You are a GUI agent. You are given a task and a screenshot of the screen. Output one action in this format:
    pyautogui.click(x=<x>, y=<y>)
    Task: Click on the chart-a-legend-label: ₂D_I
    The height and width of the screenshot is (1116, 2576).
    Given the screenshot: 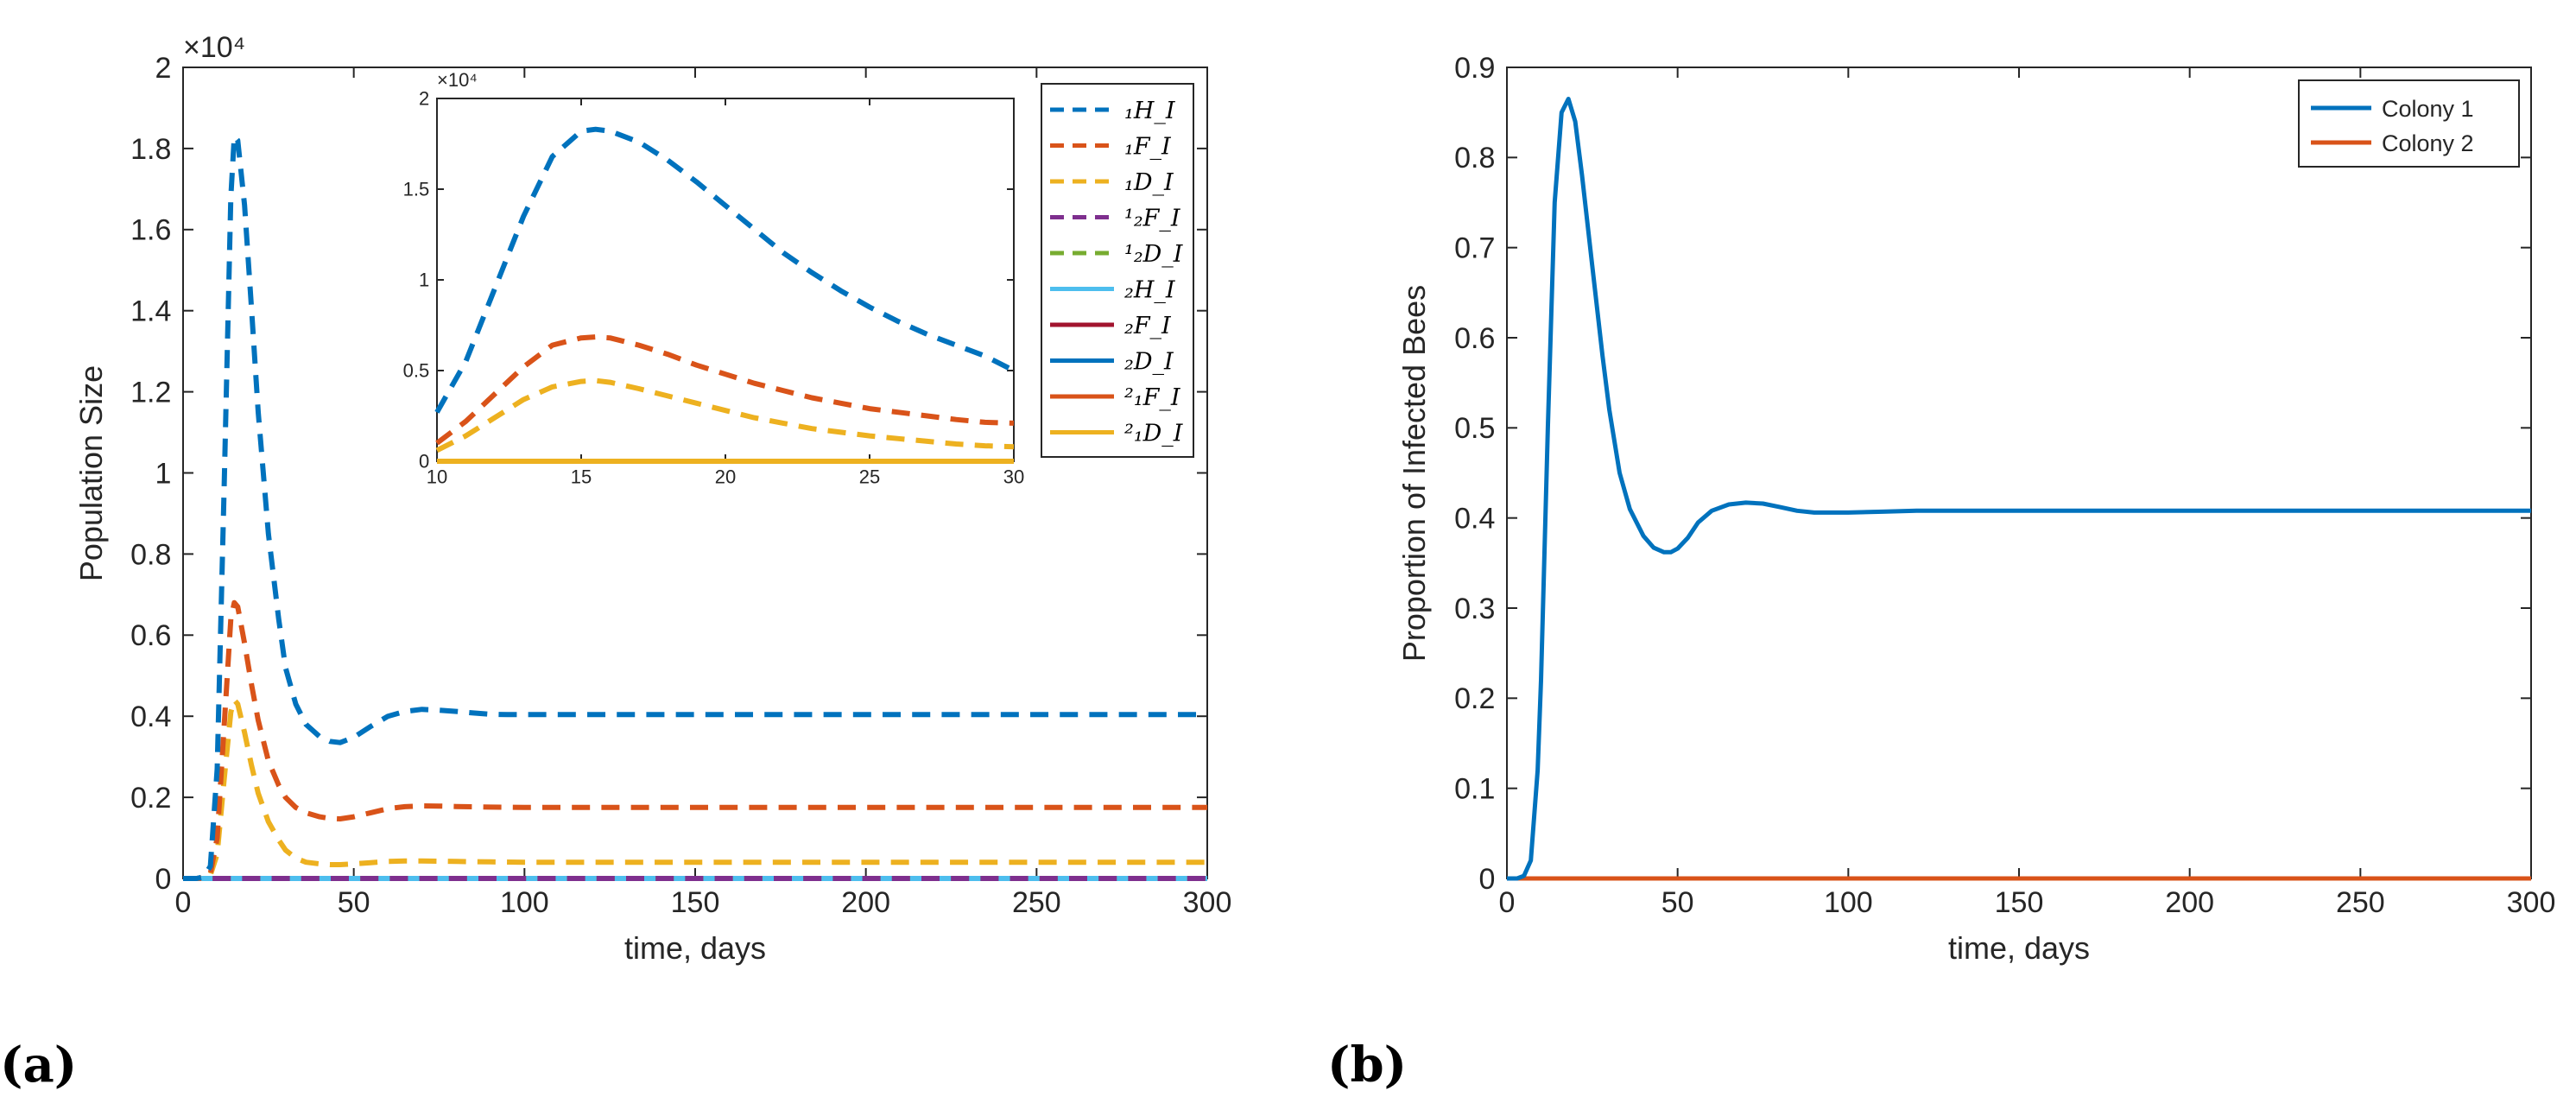 What is the action you would take?
    pyautogui.click(x=1149, y=362)
    